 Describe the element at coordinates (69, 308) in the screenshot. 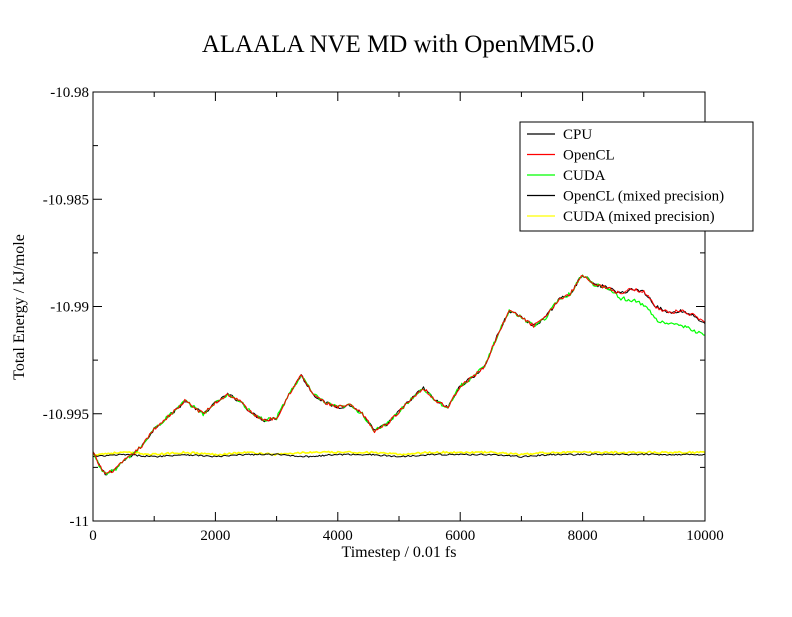

I see `y-tick-label: -10.99` at that location.